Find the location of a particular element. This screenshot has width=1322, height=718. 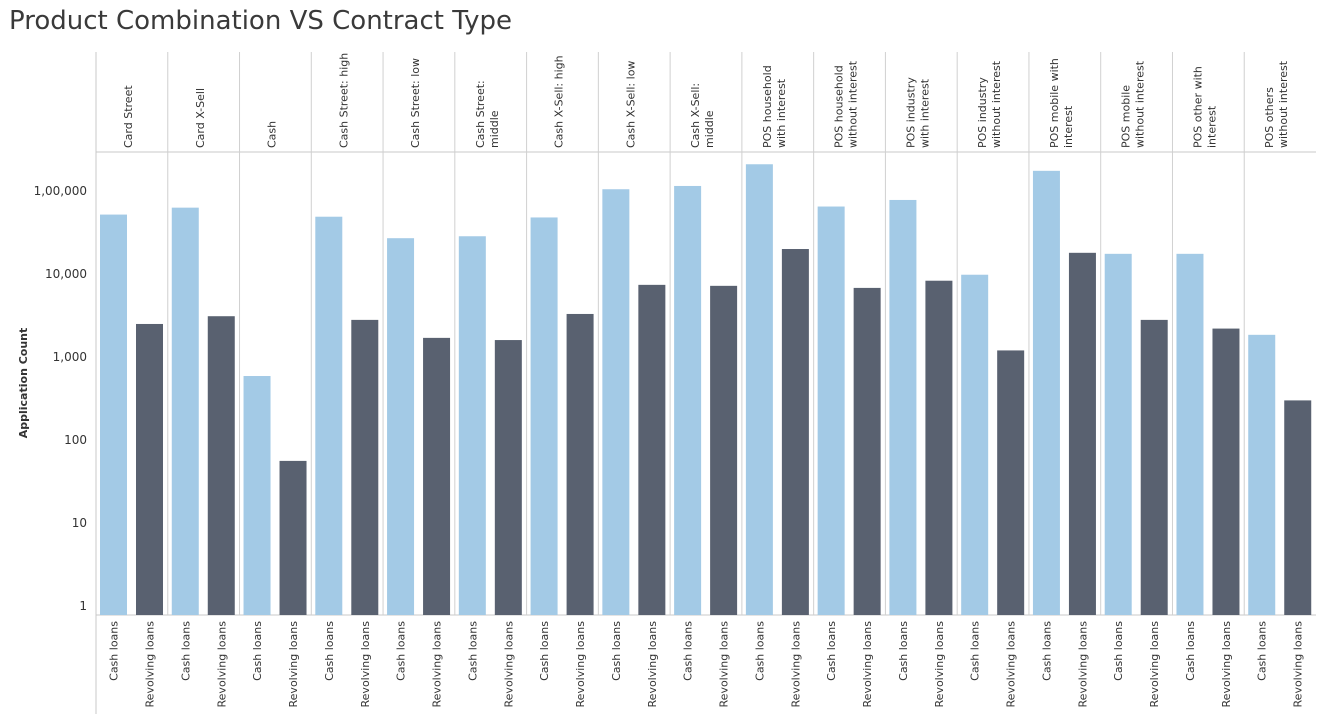

y-tick-label: 10 is located at coordinates (79, 523).